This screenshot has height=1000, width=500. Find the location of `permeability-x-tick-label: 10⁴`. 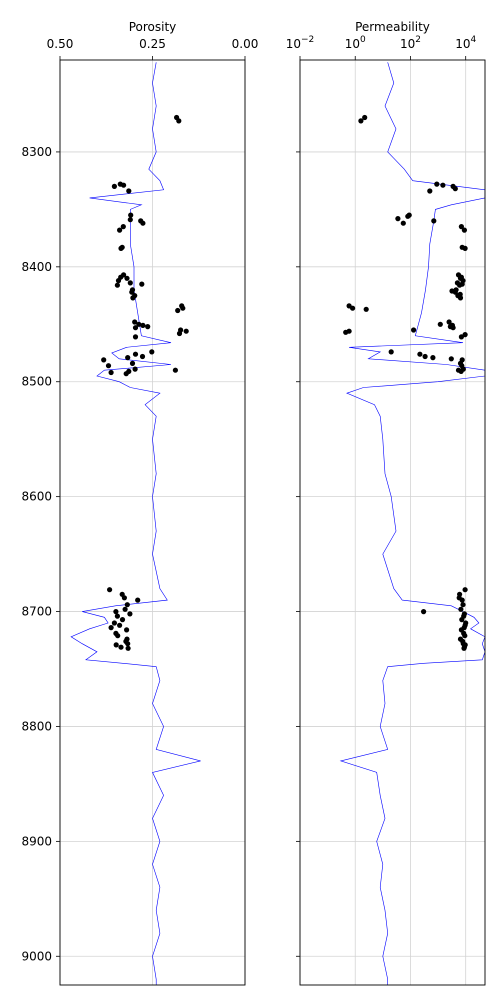

permeability-x-tick-label: 10⁴ is located at coordinates (465, 43).